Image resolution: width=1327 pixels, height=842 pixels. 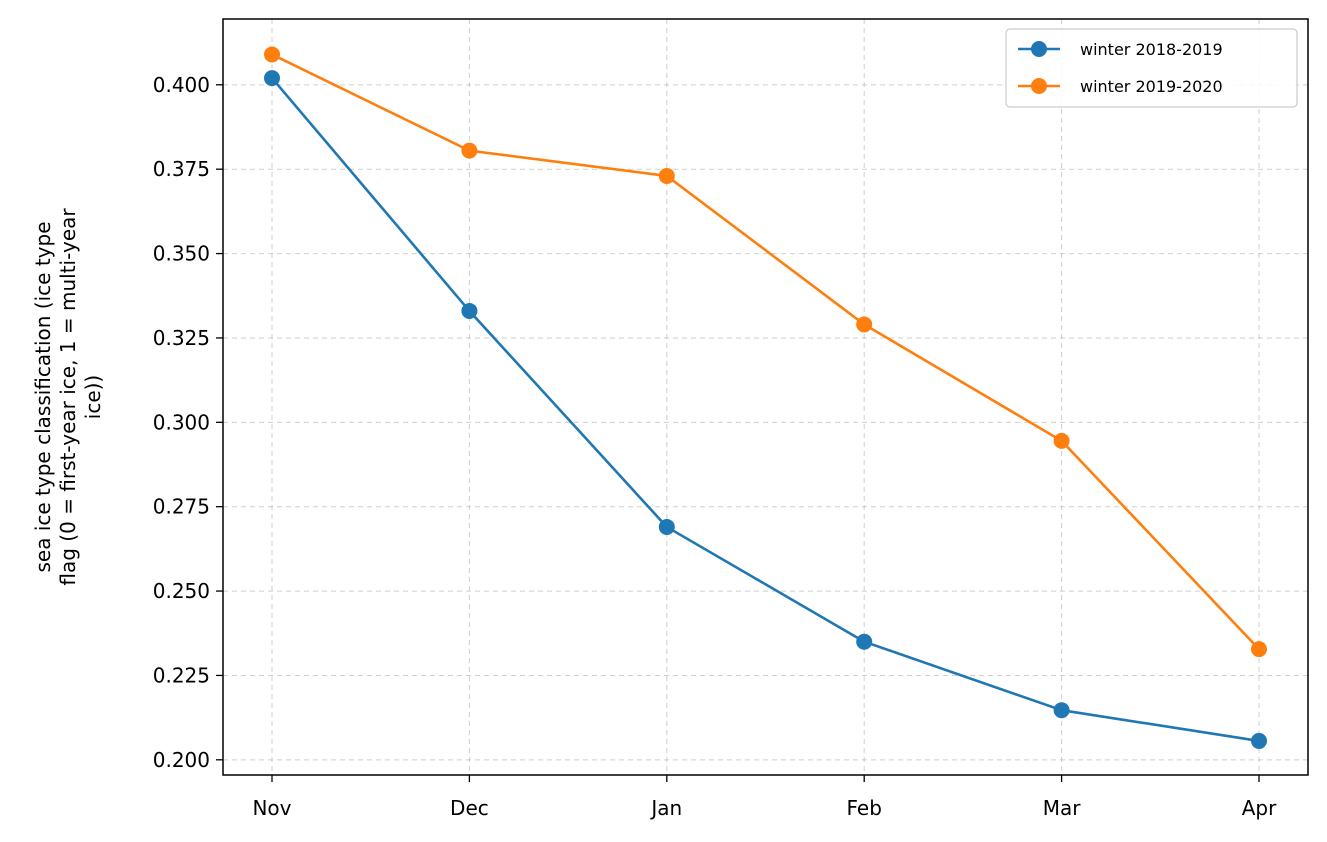 I want to click on y-tick-label: 0.200, so click(x=181, y=760).